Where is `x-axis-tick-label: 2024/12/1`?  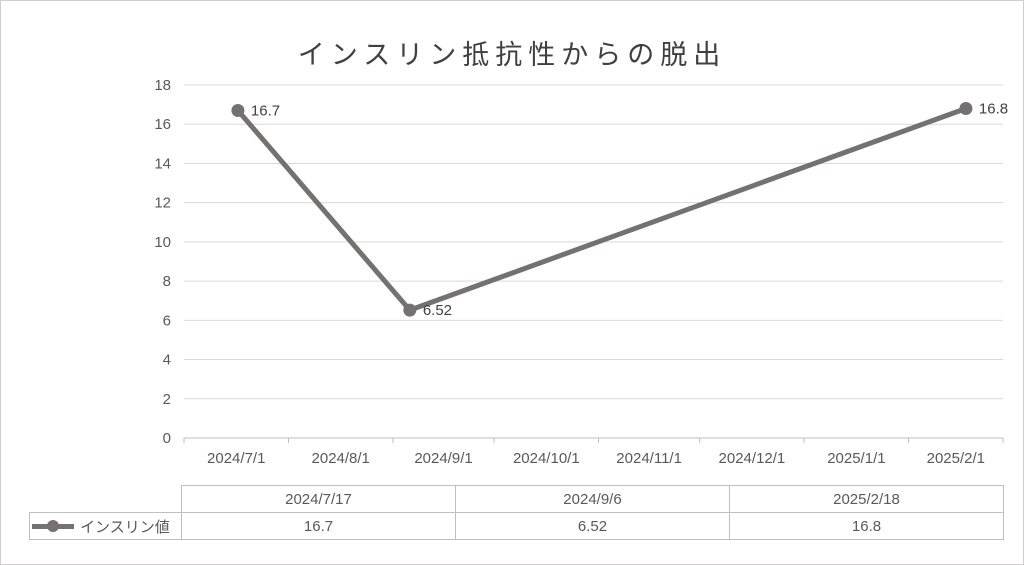 x-axis-tick-label: 2024/12/1 is located at coordinates (752, 458).